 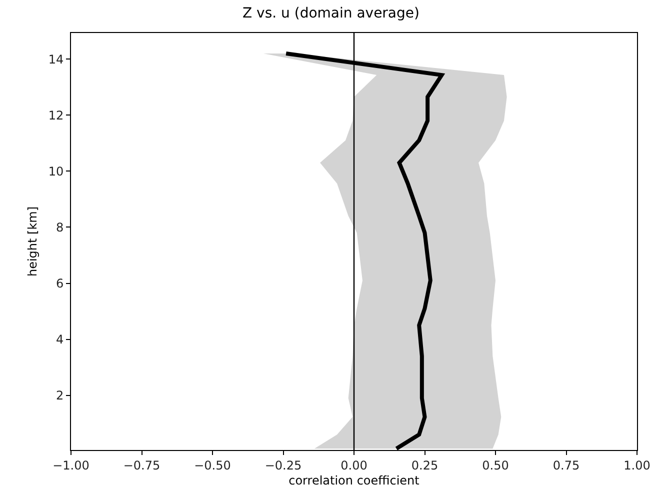 What do you see at coordinates (60, 283) in the screenshot?
I see `y-tick-label: 6` at bounding box center [60, 283].